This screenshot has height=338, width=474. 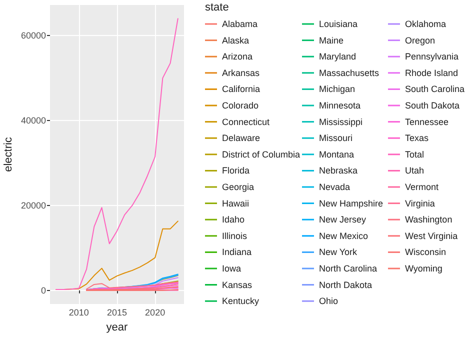 What do you see at coordinates (117, 313) in the screenshot?
I see `x-tick-label: 2015` at bounding box center [117, 313].